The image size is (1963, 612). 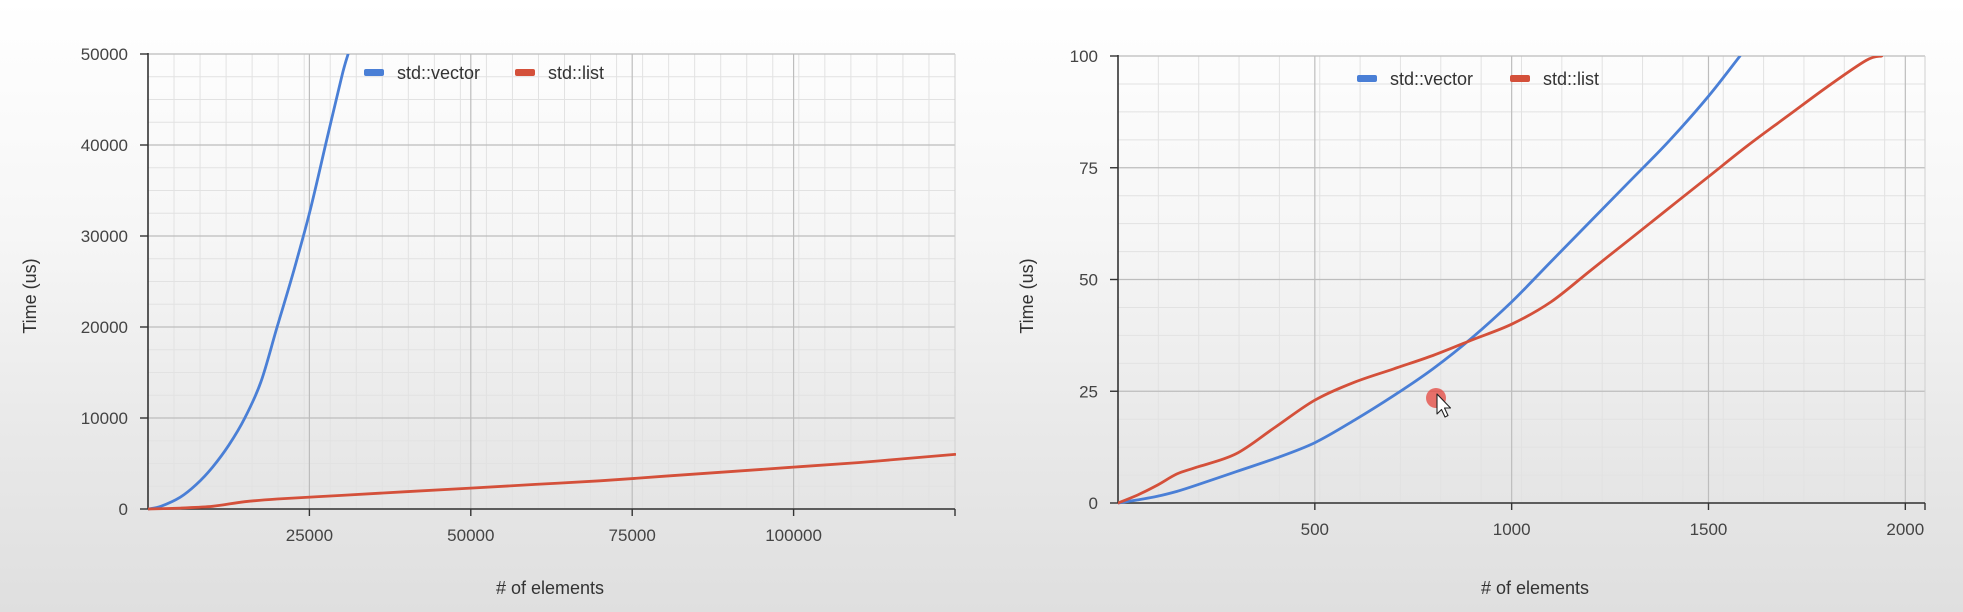 I want to click on cursor-indicator, so click(x=1439, y=403).